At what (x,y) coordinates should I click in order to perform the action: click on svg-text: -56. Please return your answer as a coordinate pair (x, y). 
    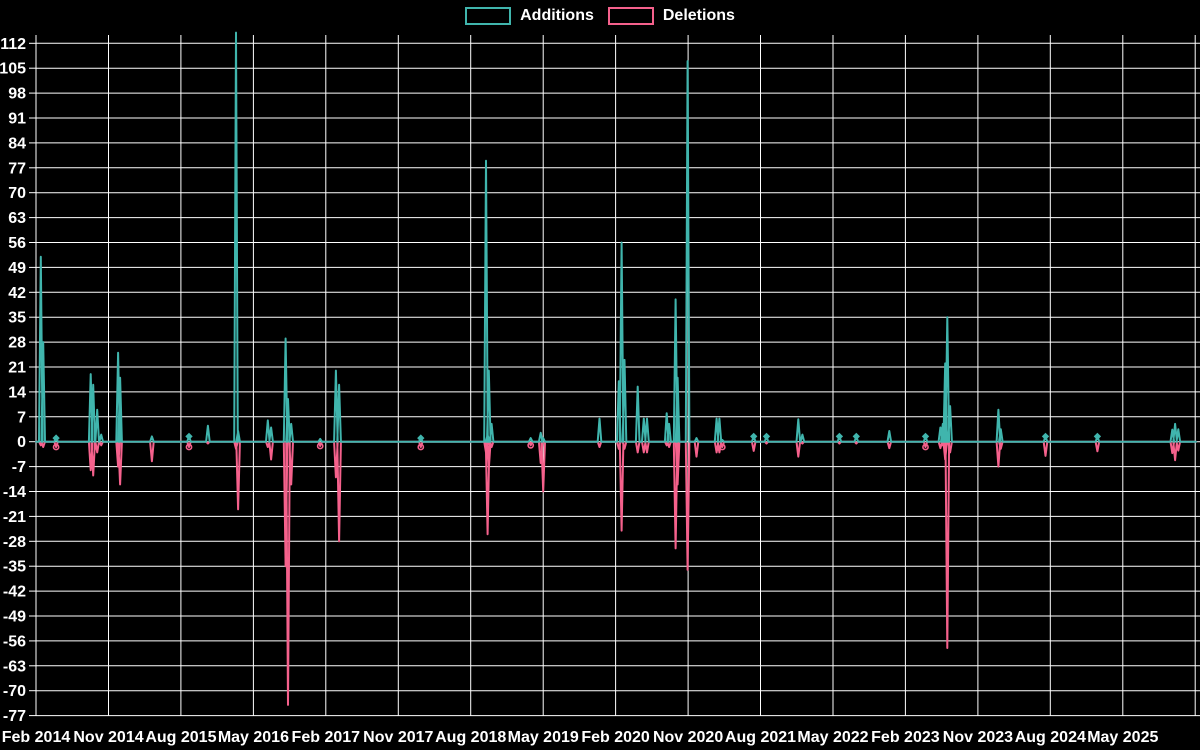
    Looking at the image, I should click on (14, 641).